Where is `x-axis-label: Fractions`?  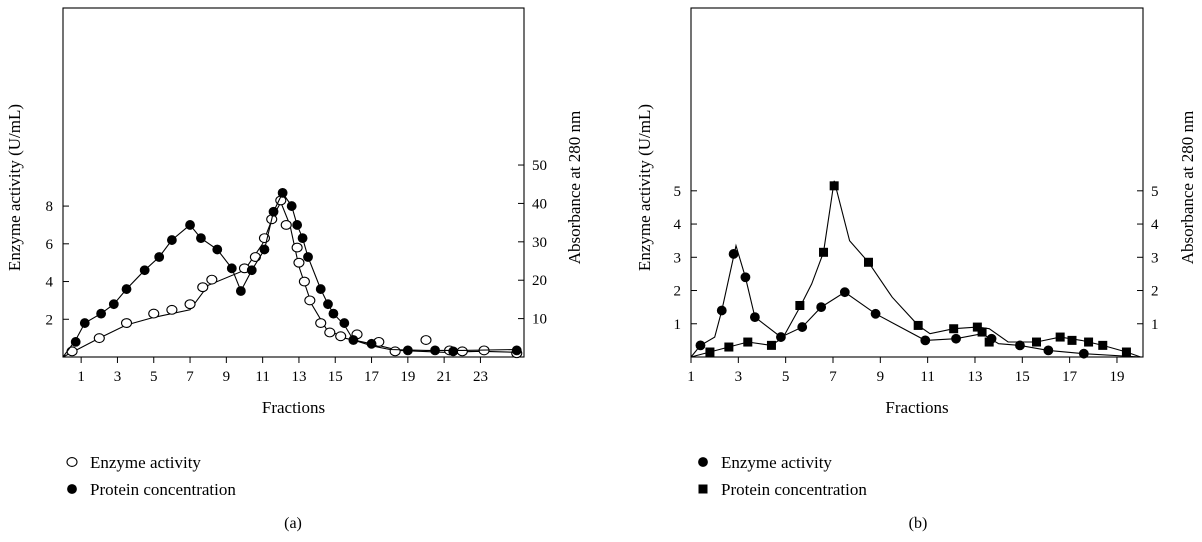 x-axis-label: Fractions is located at coordinates (293, 407).